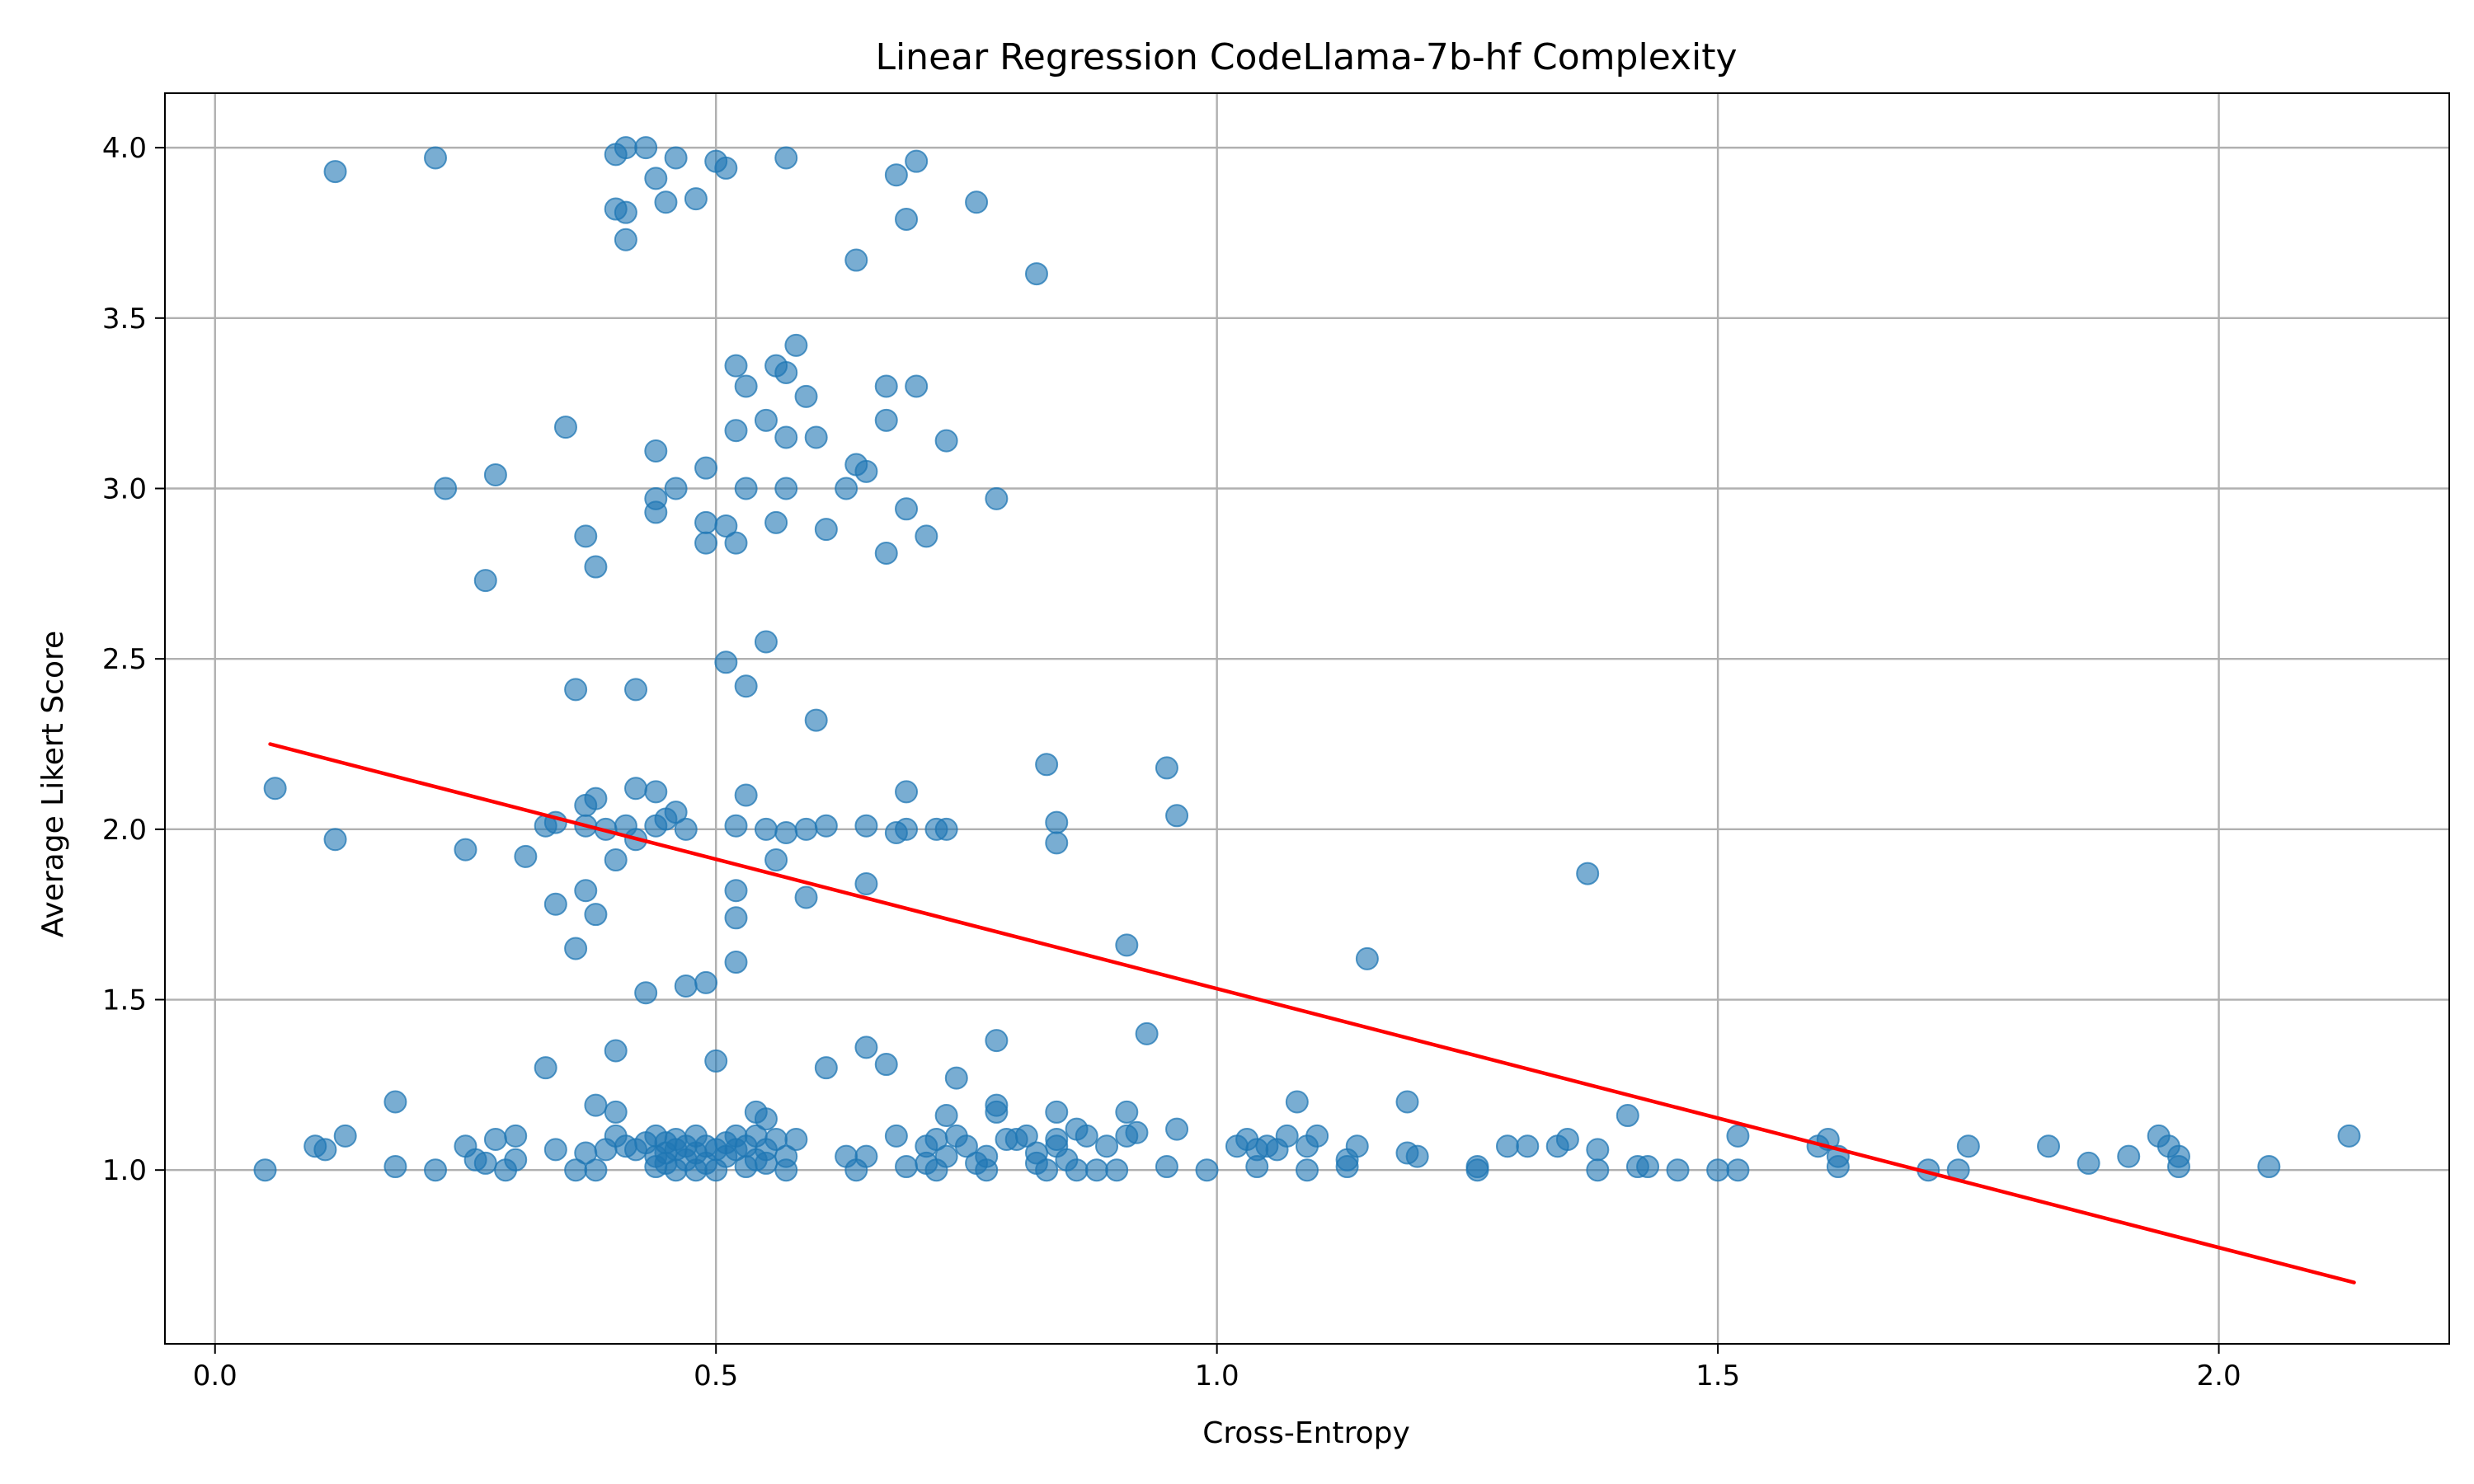 The height and width of the screenshot is (1484, 2474). Describe the element at coordinates (124, 1001) in the screenshot. I see `y-tick-label: 1.5` at that location.